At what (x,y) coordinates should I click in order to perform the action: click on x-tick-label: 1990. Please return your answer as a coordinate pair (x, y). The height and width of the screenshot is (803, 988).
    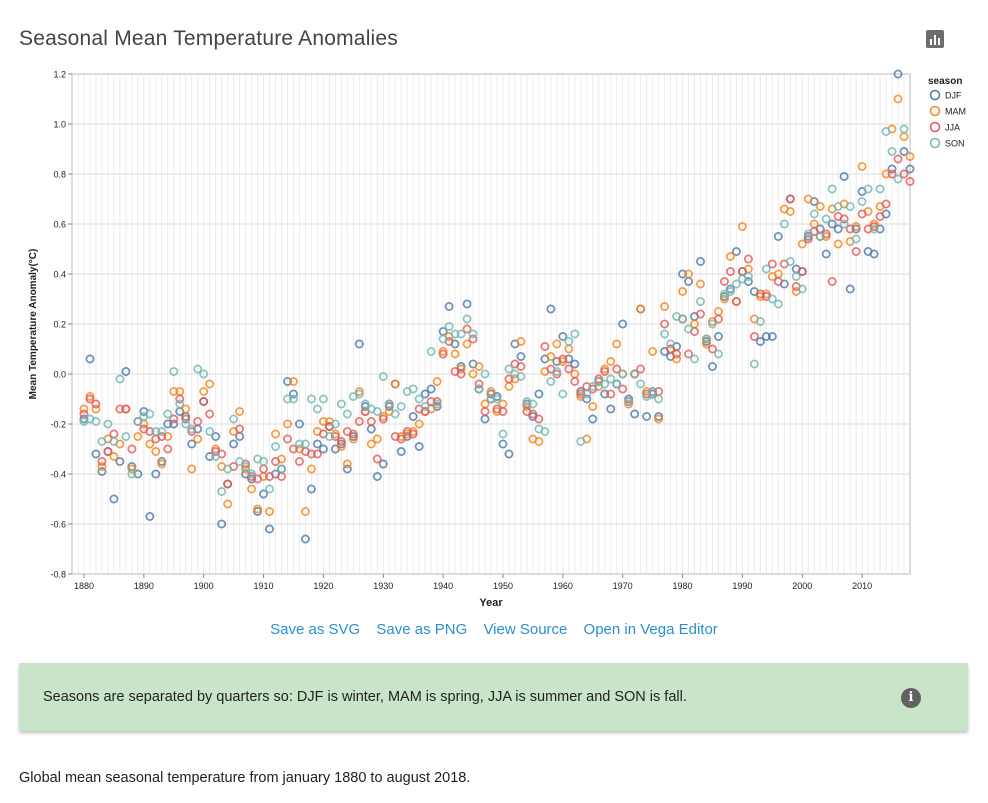
    Looking at the image, I should click on (742, 586).